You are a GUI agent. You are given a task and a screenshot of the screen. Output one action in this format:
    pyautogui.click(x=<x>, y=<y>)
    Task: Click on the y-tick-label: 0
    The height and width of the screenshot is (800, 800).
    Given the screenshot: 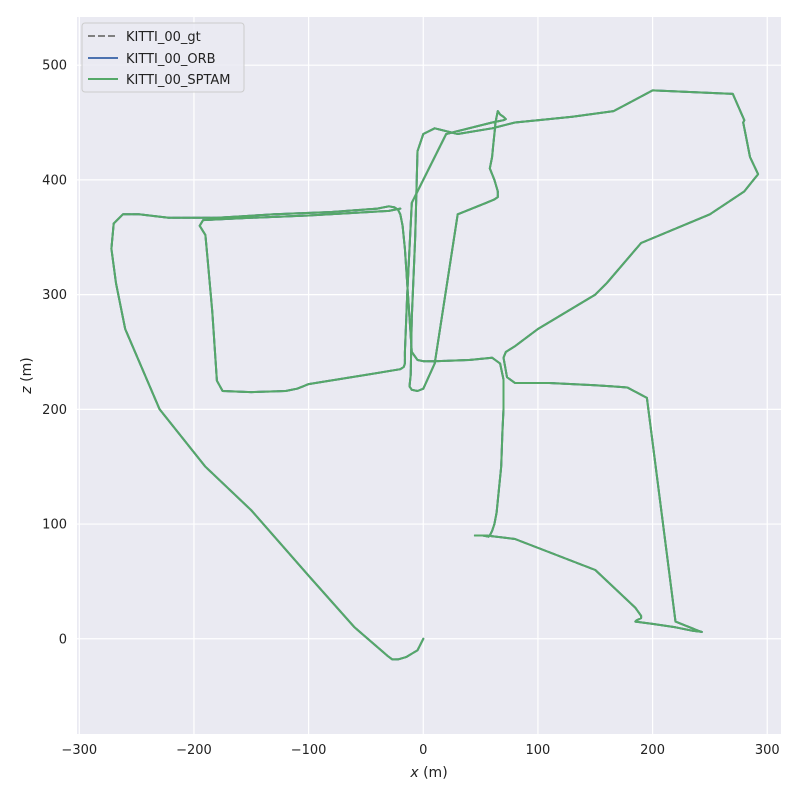 What is the action you would take?
    pyautogui.click(x=63, y=639)
    